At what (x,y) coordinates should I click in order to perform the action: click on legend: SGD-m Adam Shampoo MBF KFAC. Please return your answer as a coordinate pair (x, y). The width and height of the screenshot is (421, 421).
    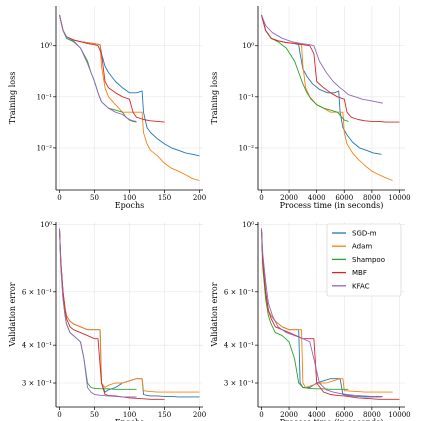
    Looking at the image, I should click on (364, 260).